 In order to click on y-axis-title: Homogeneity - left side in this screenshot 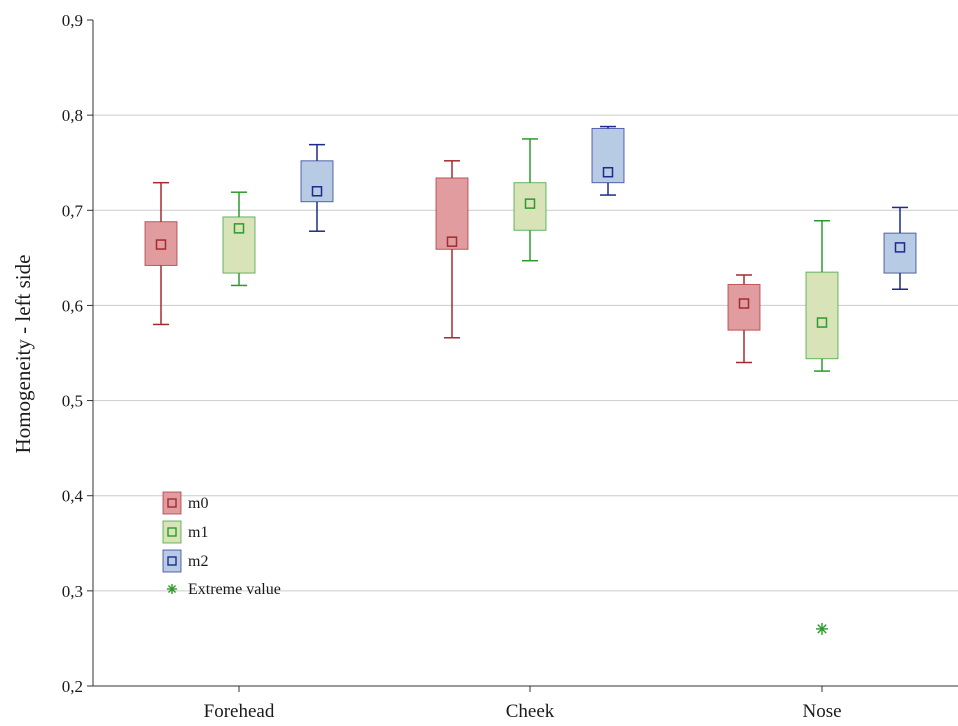, I will do `click(23, 354)`.